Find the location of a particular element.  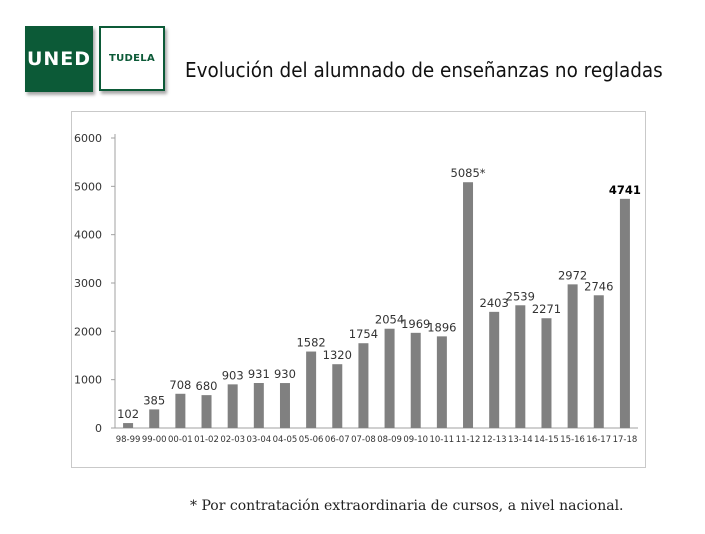

y-tick-label: 4000 is located at coordinates (88, 235).